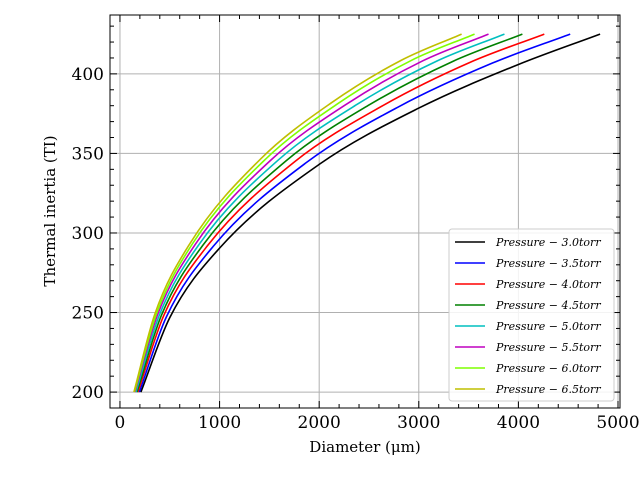 The height and width of the screenshot is (480, 640). What do you see at coordinates (88, 154) in the screenshot?
I see `y-tick-label: 350` at bounding box center [88, 154].